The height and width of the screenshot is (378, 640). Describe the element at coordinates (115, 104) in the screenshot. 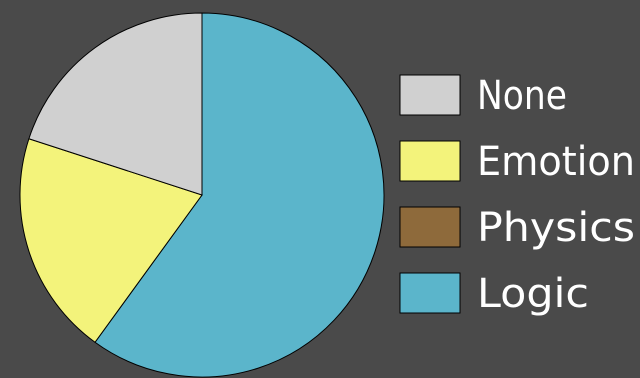

I see `pie-slice-none` at that location.